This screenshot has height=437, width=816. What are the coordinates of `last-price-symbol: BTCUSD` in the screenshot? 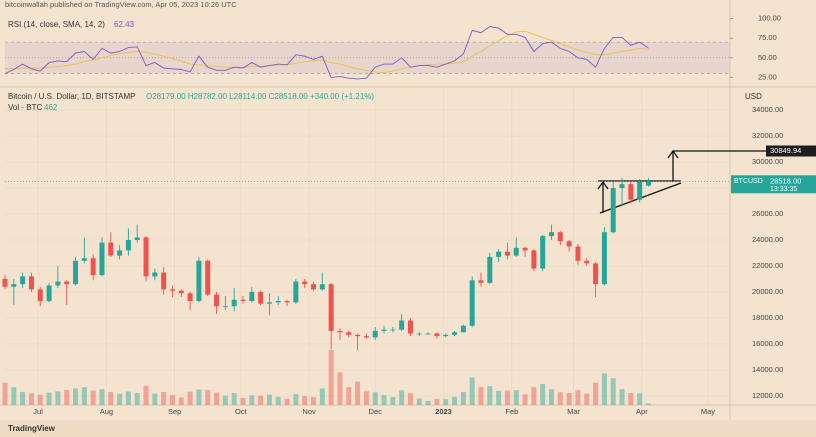 It's located at (748, 181).